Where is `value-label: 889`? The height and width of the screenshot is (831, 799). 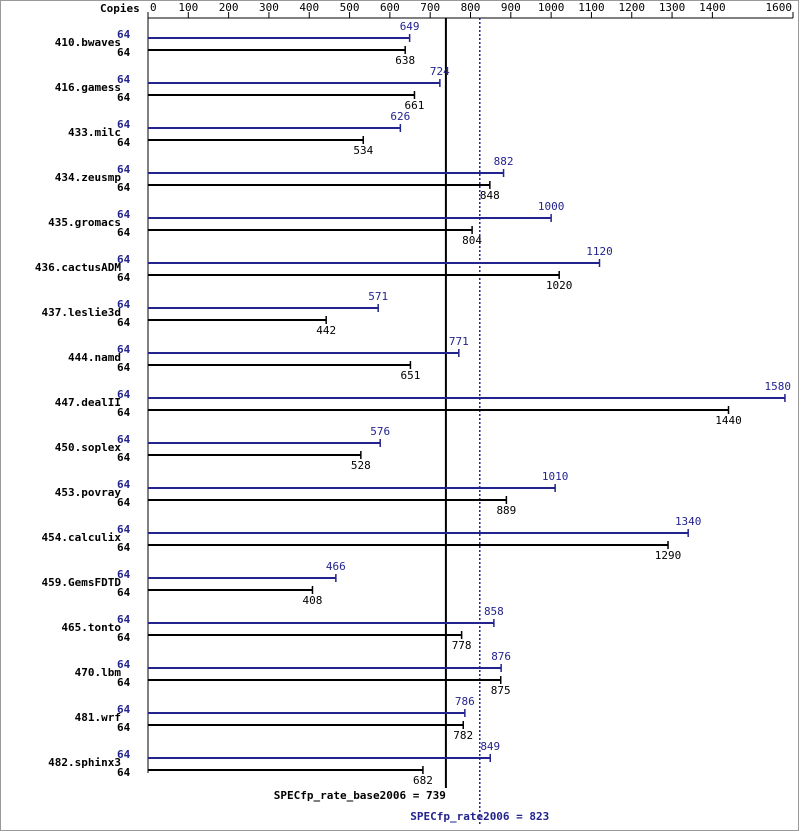 value-label: 889 is located at coordinates (506, 510).